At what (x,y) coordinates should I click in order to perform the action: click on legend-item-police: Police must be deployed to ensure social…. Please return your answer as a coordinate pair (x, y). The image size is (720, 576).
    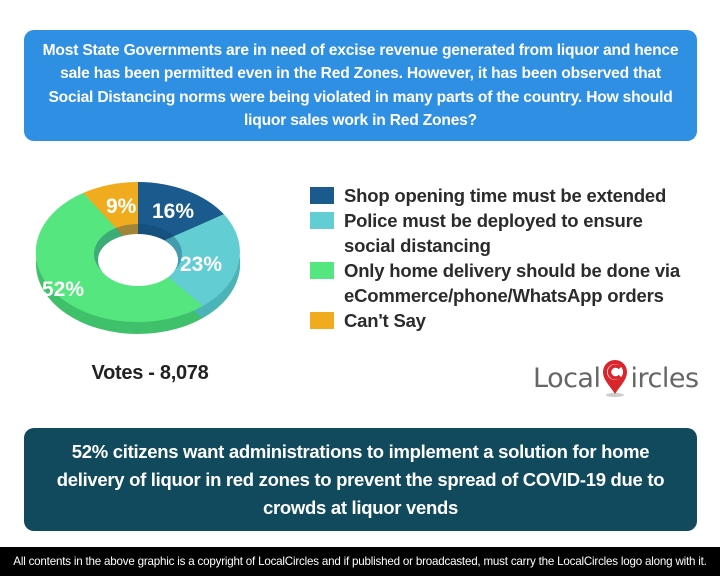
    Looking at the image, I should click on (510, 233).